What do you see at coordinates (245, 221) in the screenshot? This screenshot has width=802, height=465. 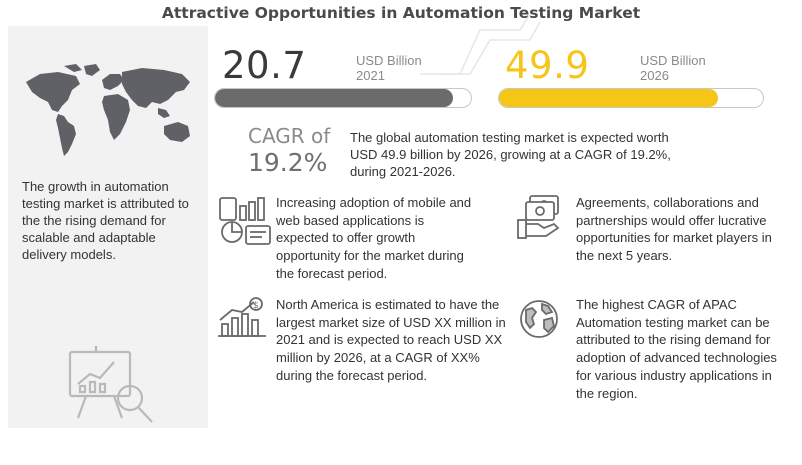 I see `mobile-web-analytics-icon` at bounding box center [245, 221].